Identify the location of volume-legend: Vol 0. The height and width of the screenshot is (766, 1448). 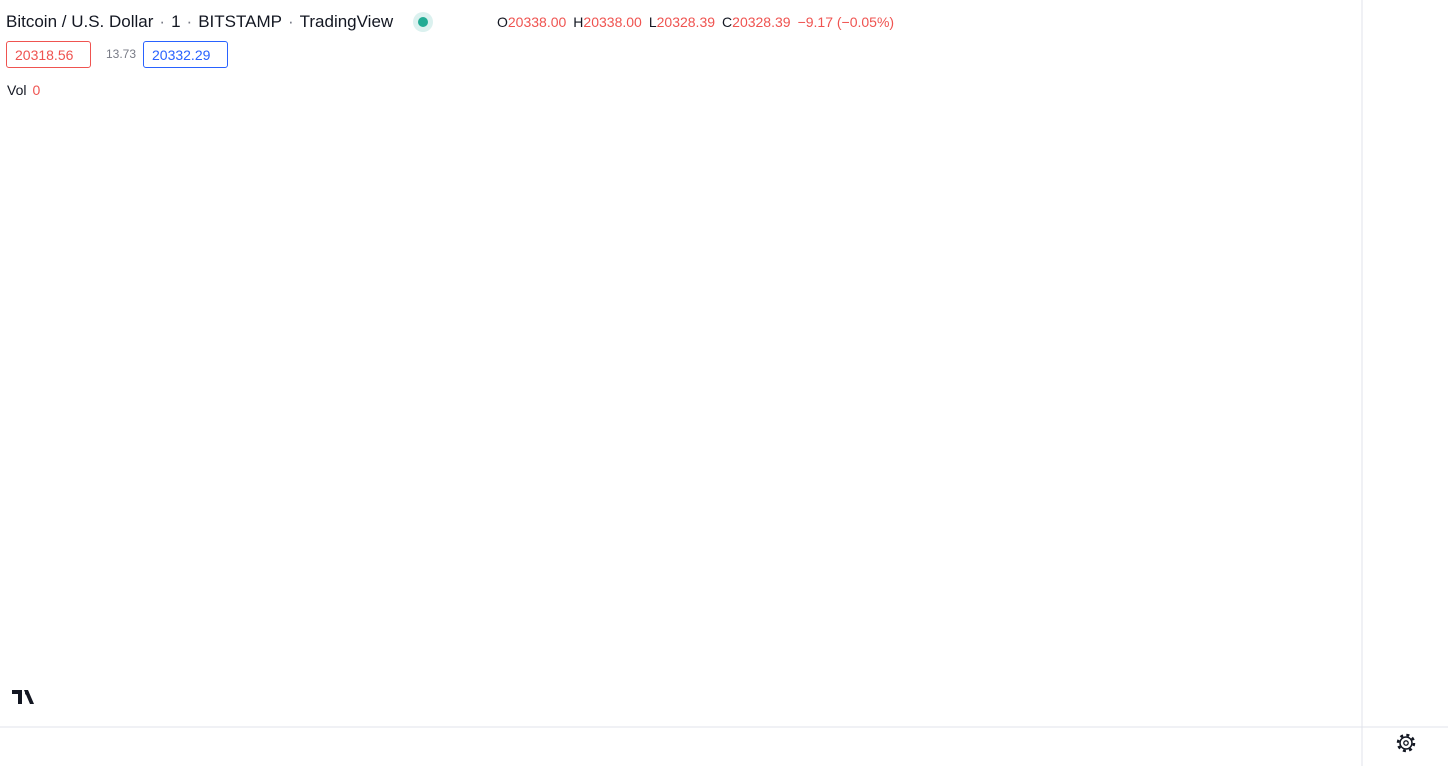
(23, 90).